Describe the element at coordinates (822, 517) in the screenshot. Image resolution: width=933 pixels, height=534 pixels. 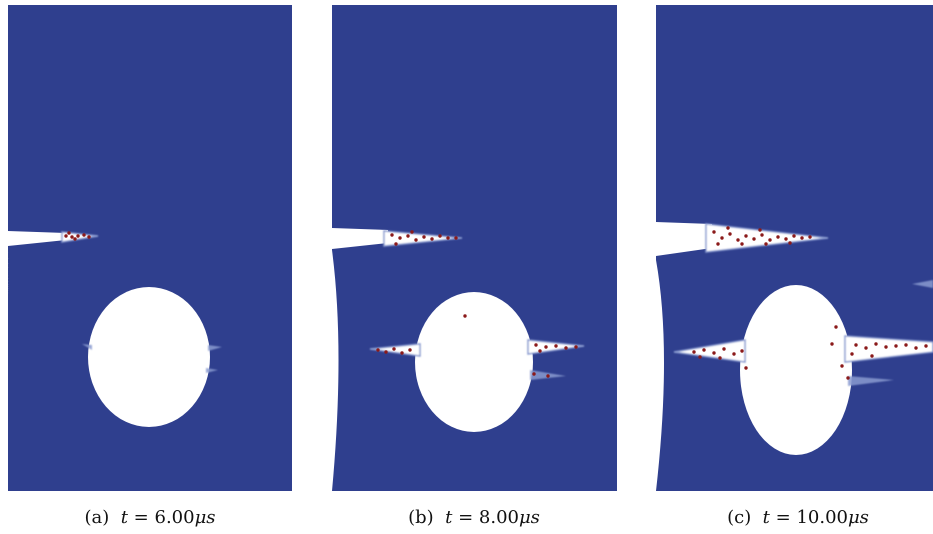
I see `caption-c-time-value: 10.00` at that location.